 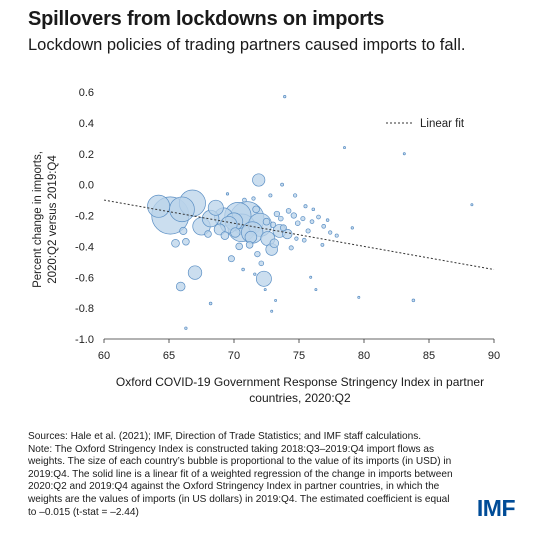 What do you see at coordinates (86, 186) in the screenshot?
I see `y-tick-label: 0.0` at bounding box center [86, 186].